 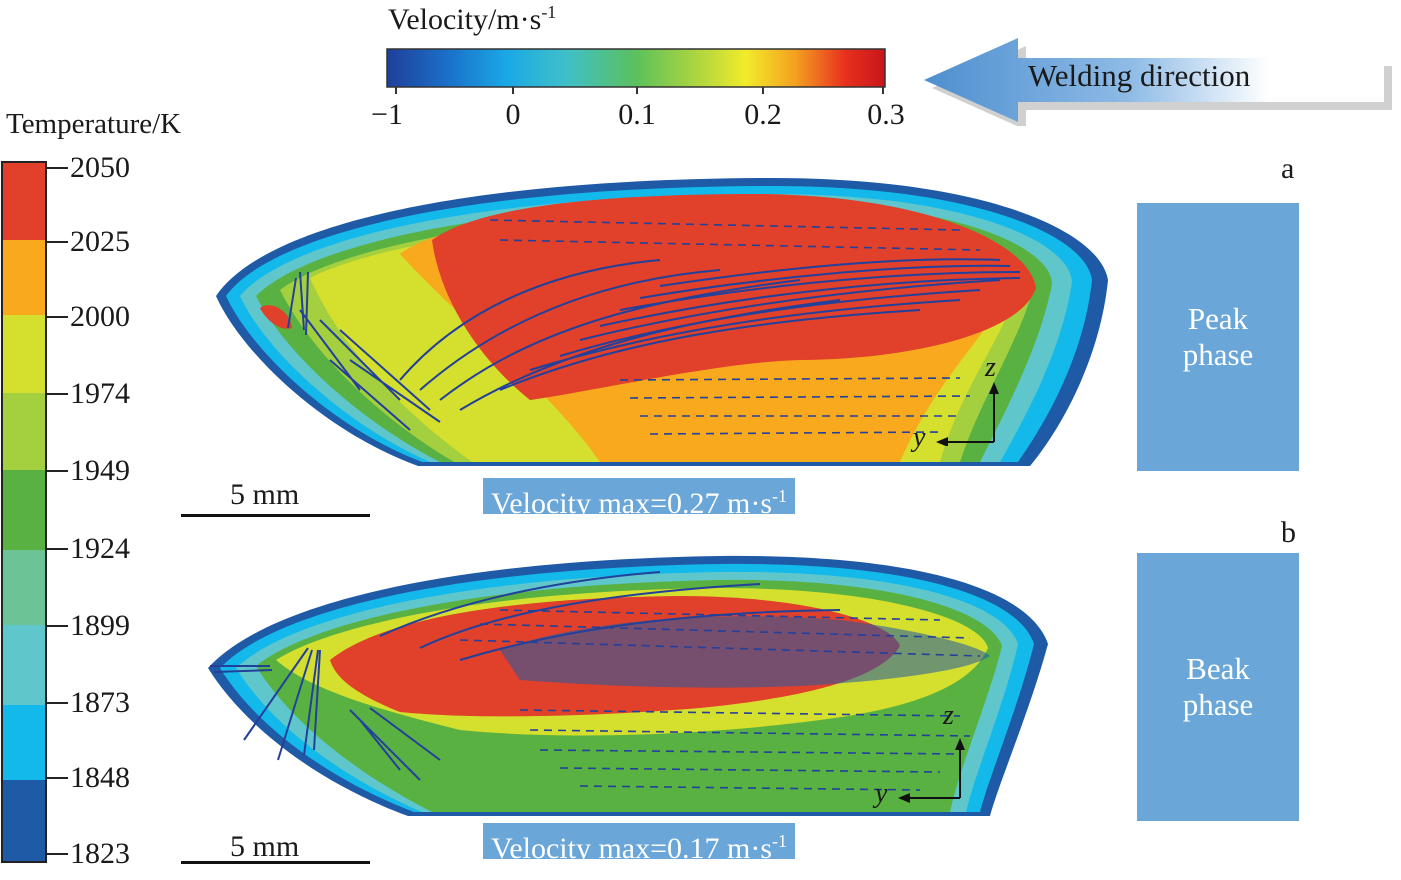 What do you see at coordinates (886, 114) in the screenshot?
I see `velocity-tick-4: 0.3` at bounding box center [886, 114].